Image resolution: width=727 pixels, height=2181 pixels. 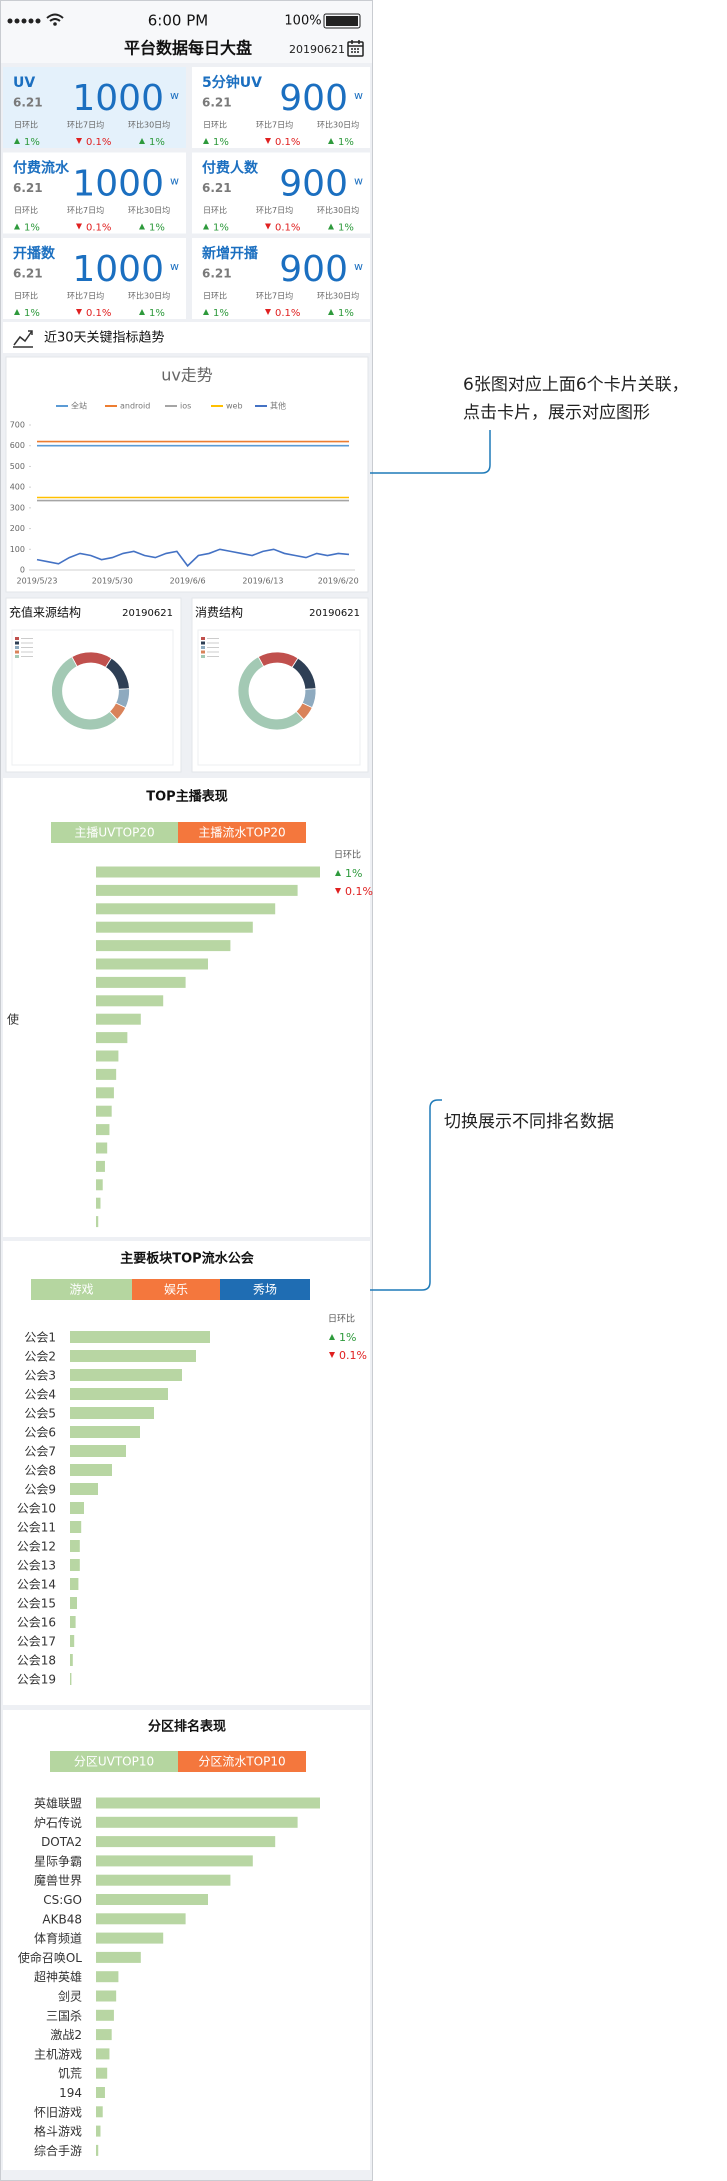 I want to click on donut-segment, so click(x=84, y=693).